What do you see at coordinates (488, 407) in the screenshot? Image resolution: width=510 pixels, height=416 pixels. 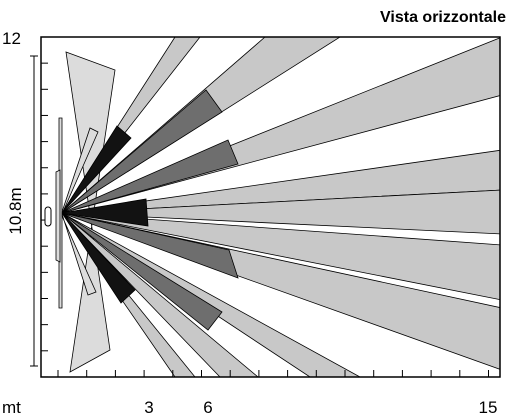 I see `x-tick-label-15: 15` at bounding box center [488, 407].